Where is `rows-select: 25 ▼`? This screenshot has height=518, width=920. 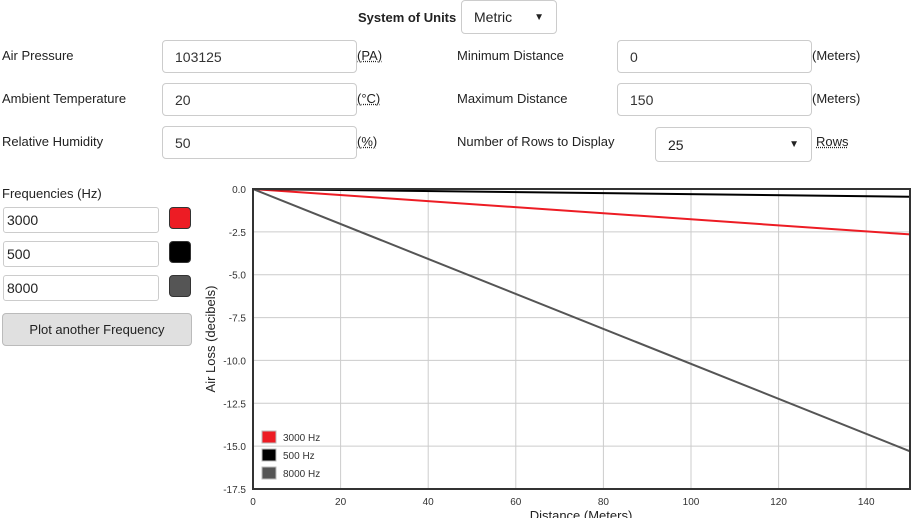 rows-select: 25 ▼ is located at coordinates (733, 144).